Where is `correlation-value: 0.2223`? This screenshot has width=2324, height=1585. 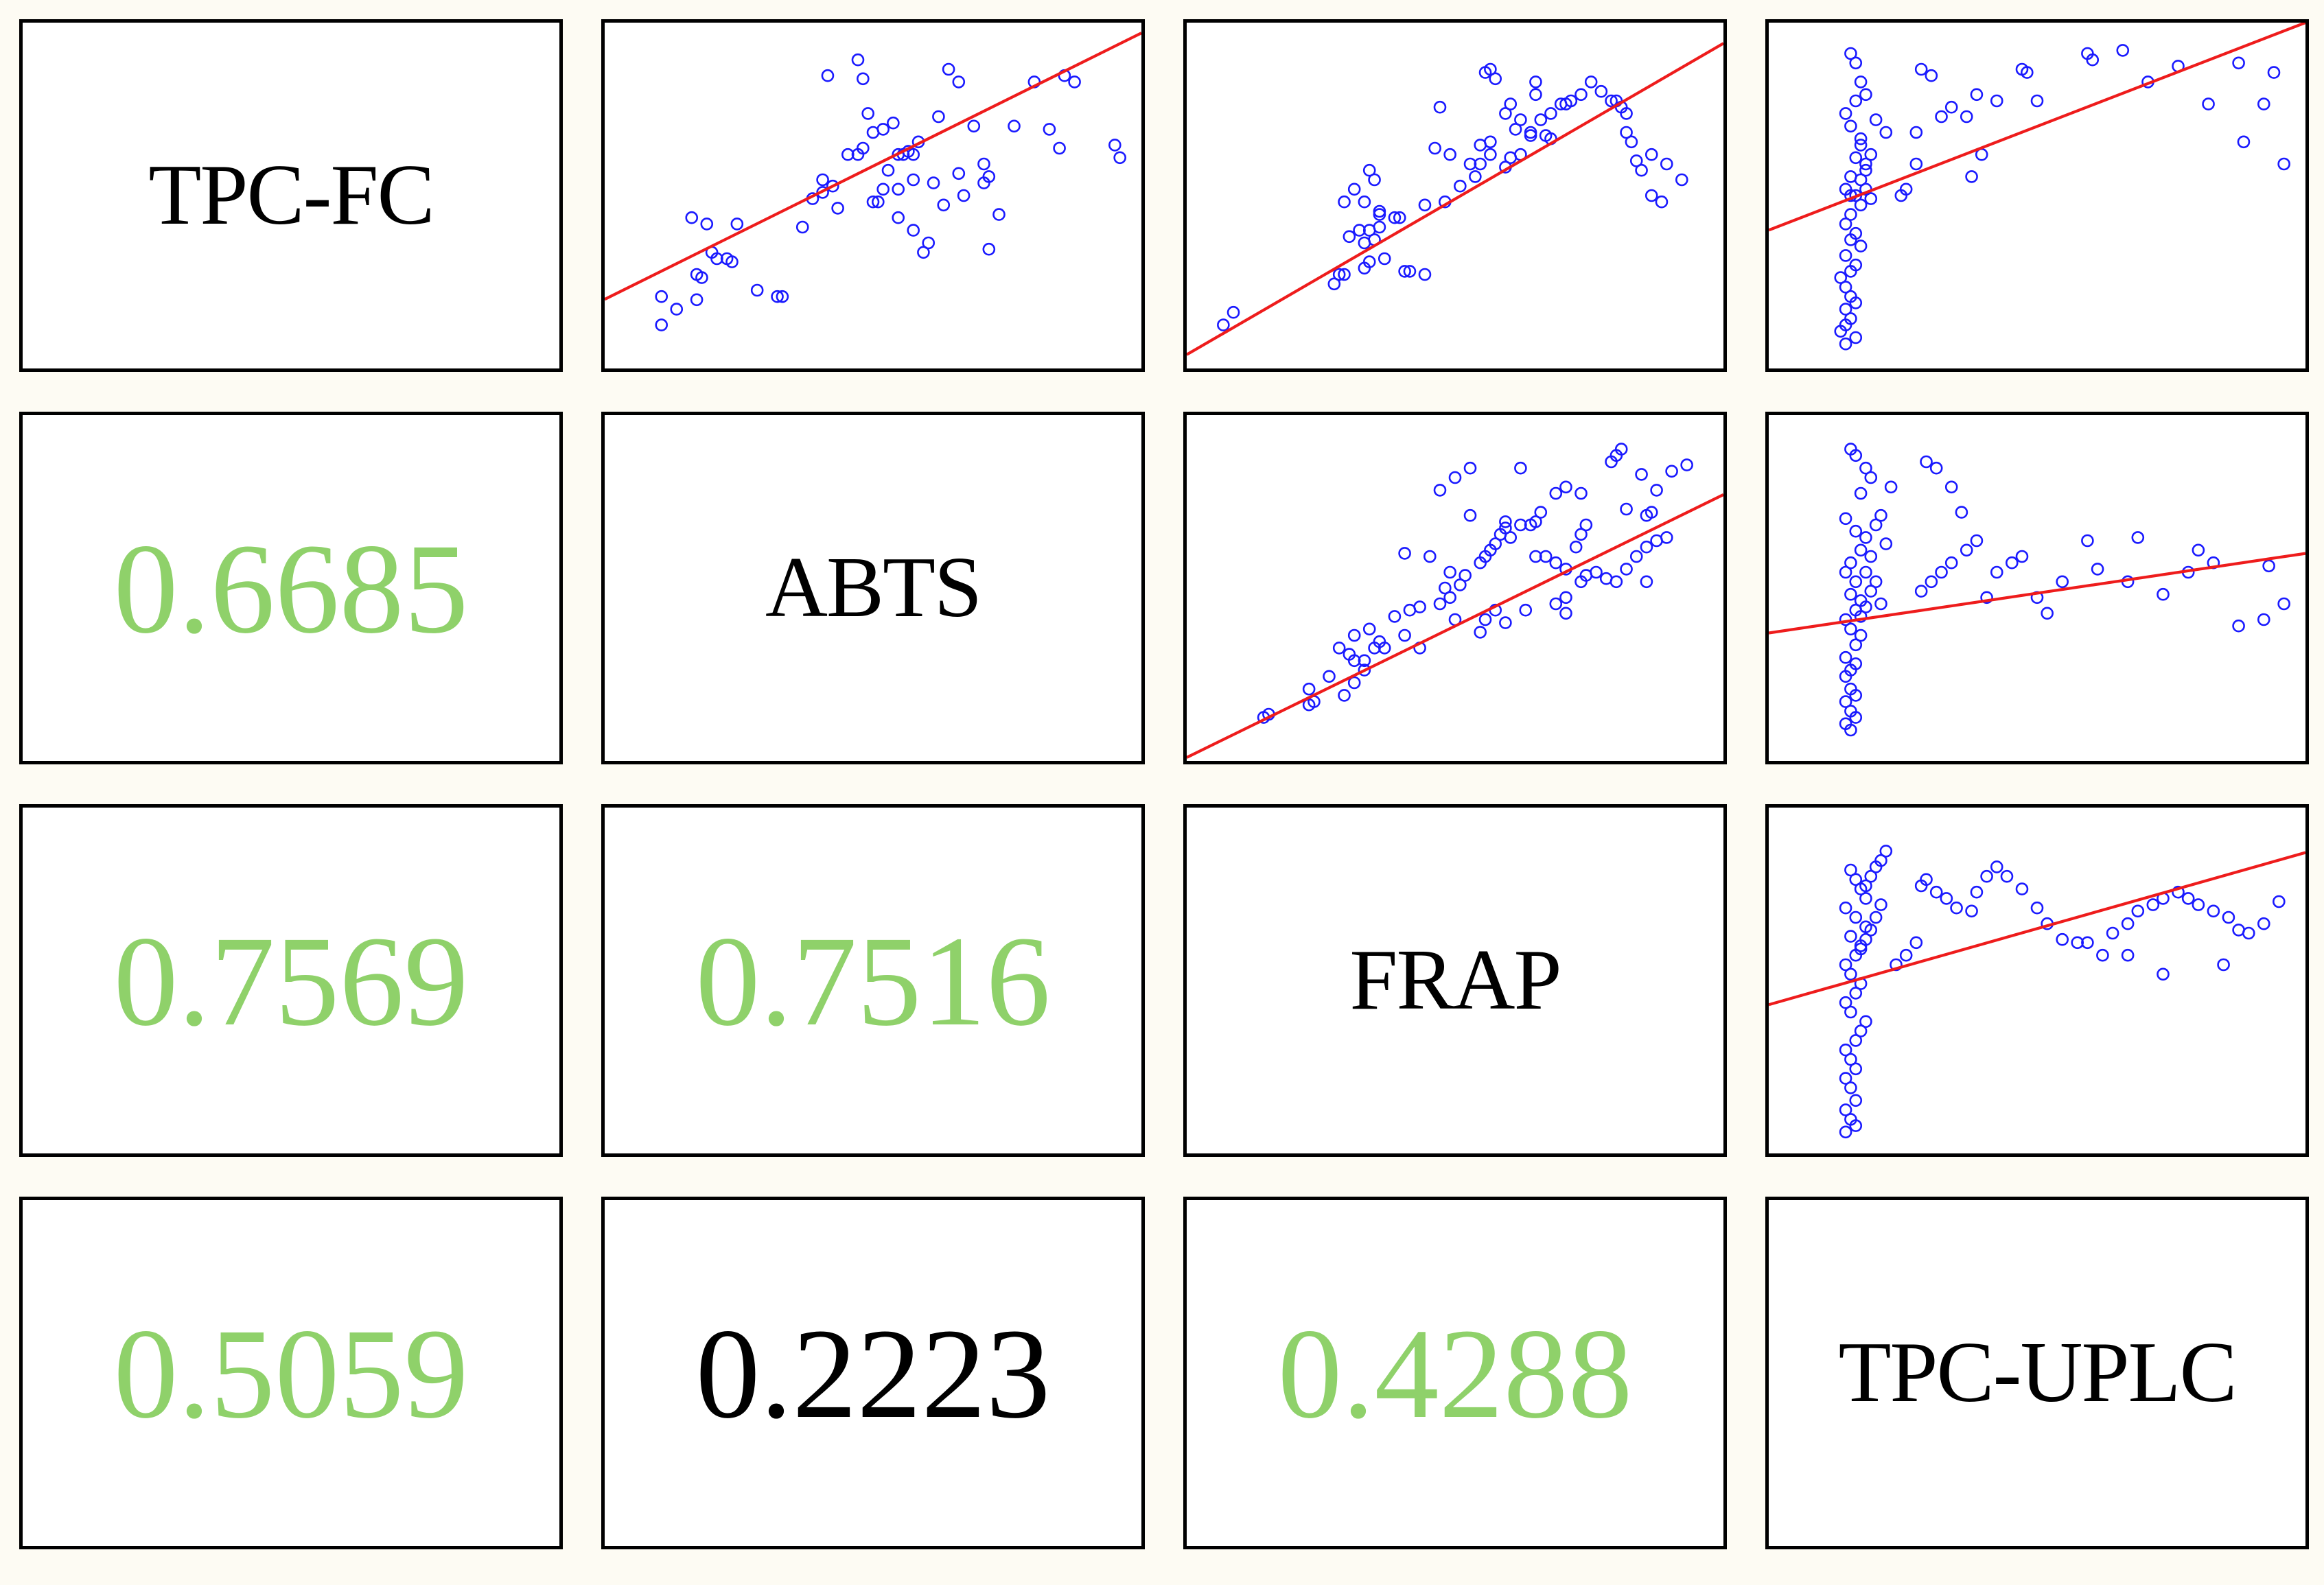
correlation-value: 0.2223 is located at coordinates (873, 1373).